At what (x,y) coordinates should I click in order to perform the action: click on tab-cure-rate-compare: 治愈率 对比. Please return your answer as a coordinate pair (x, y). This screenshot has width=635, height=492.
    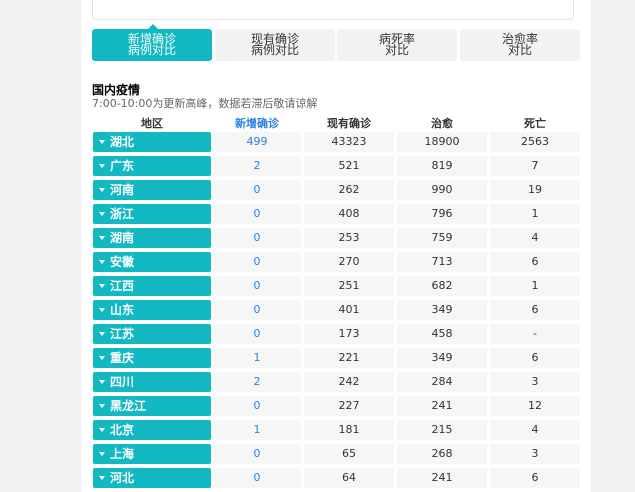
    Looking at the image, I should click on (520, 45).